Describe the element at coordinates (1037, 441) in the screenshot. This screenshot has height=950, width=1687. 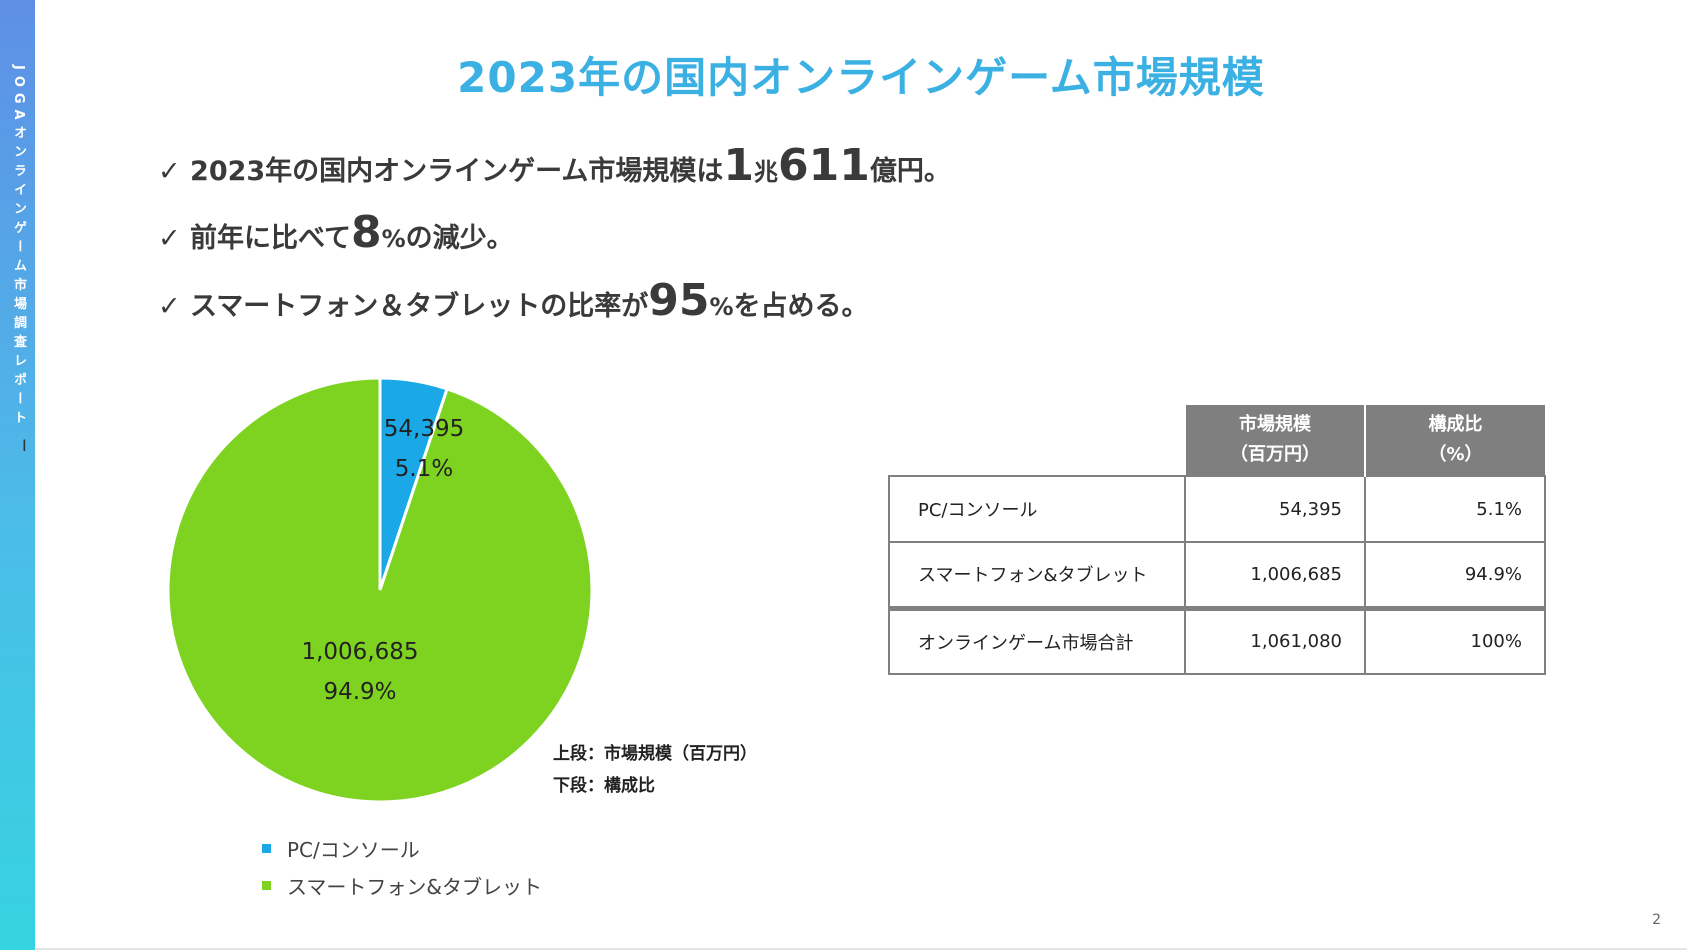
I see `table-corner` at that location.